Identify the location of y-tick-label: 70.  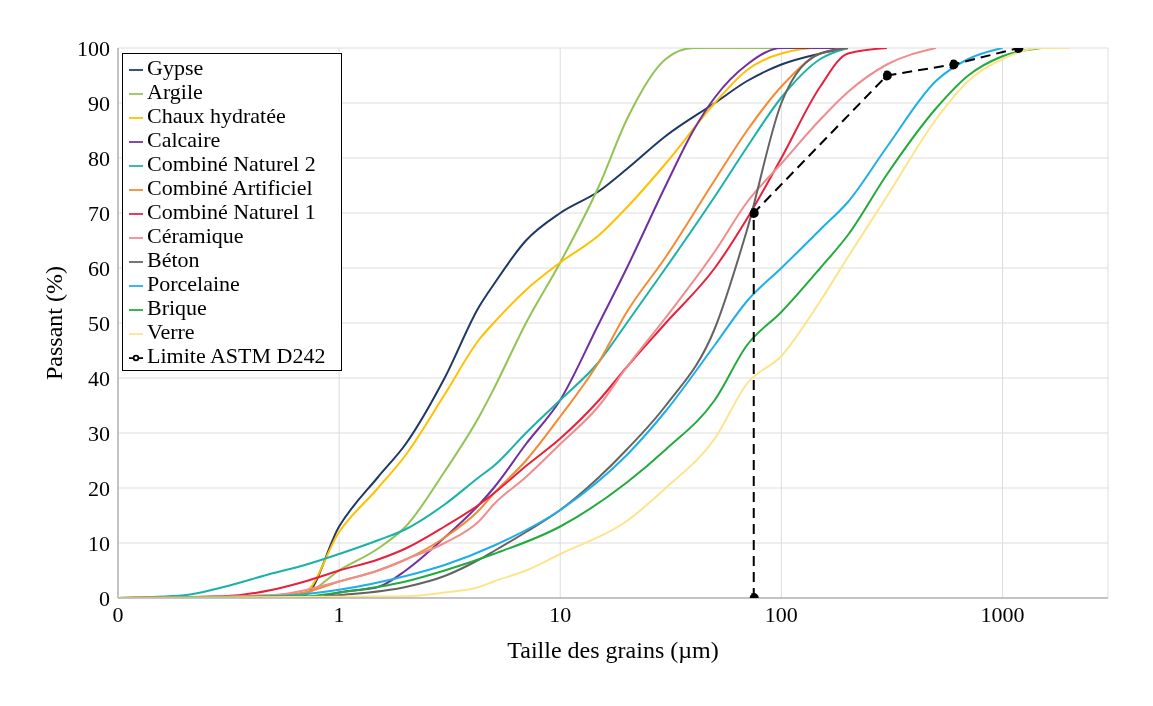
(99, 213).